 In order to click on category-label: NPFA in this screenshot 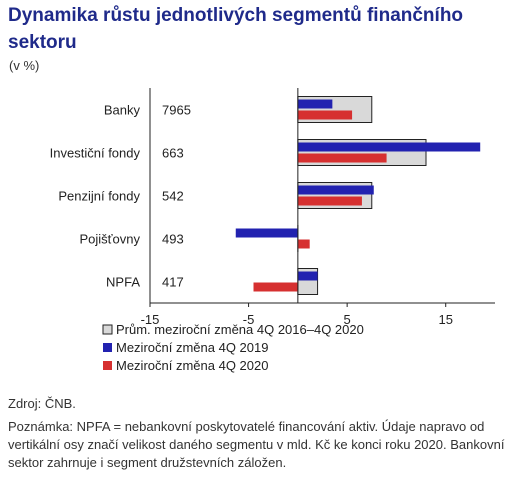, I will do `click(123, 282)`.